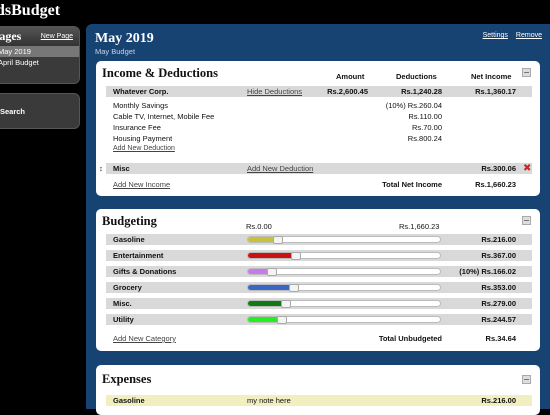 Image resolution: width=550 pixels, height=415 pixels. What do you see at coordinates (498, 287) in the screenshot?
I see `budget-category-value: Rs.353.00` at bounding box center [498, 287].